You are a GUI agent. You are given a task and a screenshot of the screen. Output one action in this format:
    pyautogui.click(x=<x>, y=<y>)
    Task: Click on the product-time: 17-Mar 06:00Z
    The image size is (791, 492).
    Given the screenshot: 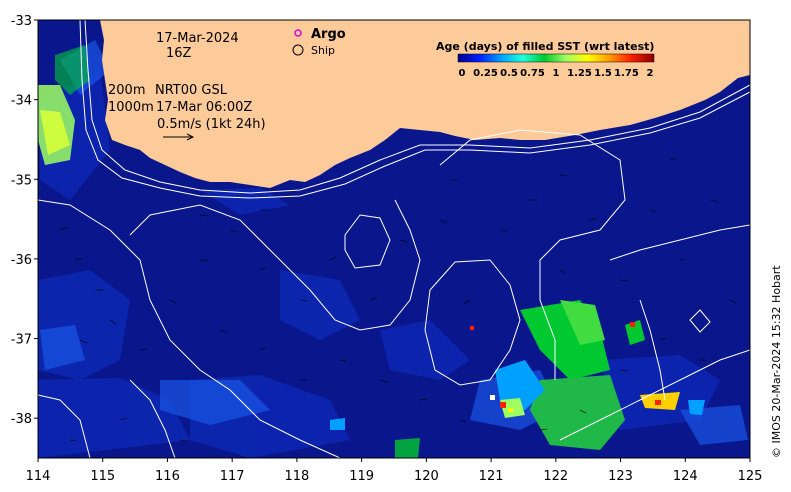 What is the action you would take?
    pyautogui.click(x=204, y=107)
    